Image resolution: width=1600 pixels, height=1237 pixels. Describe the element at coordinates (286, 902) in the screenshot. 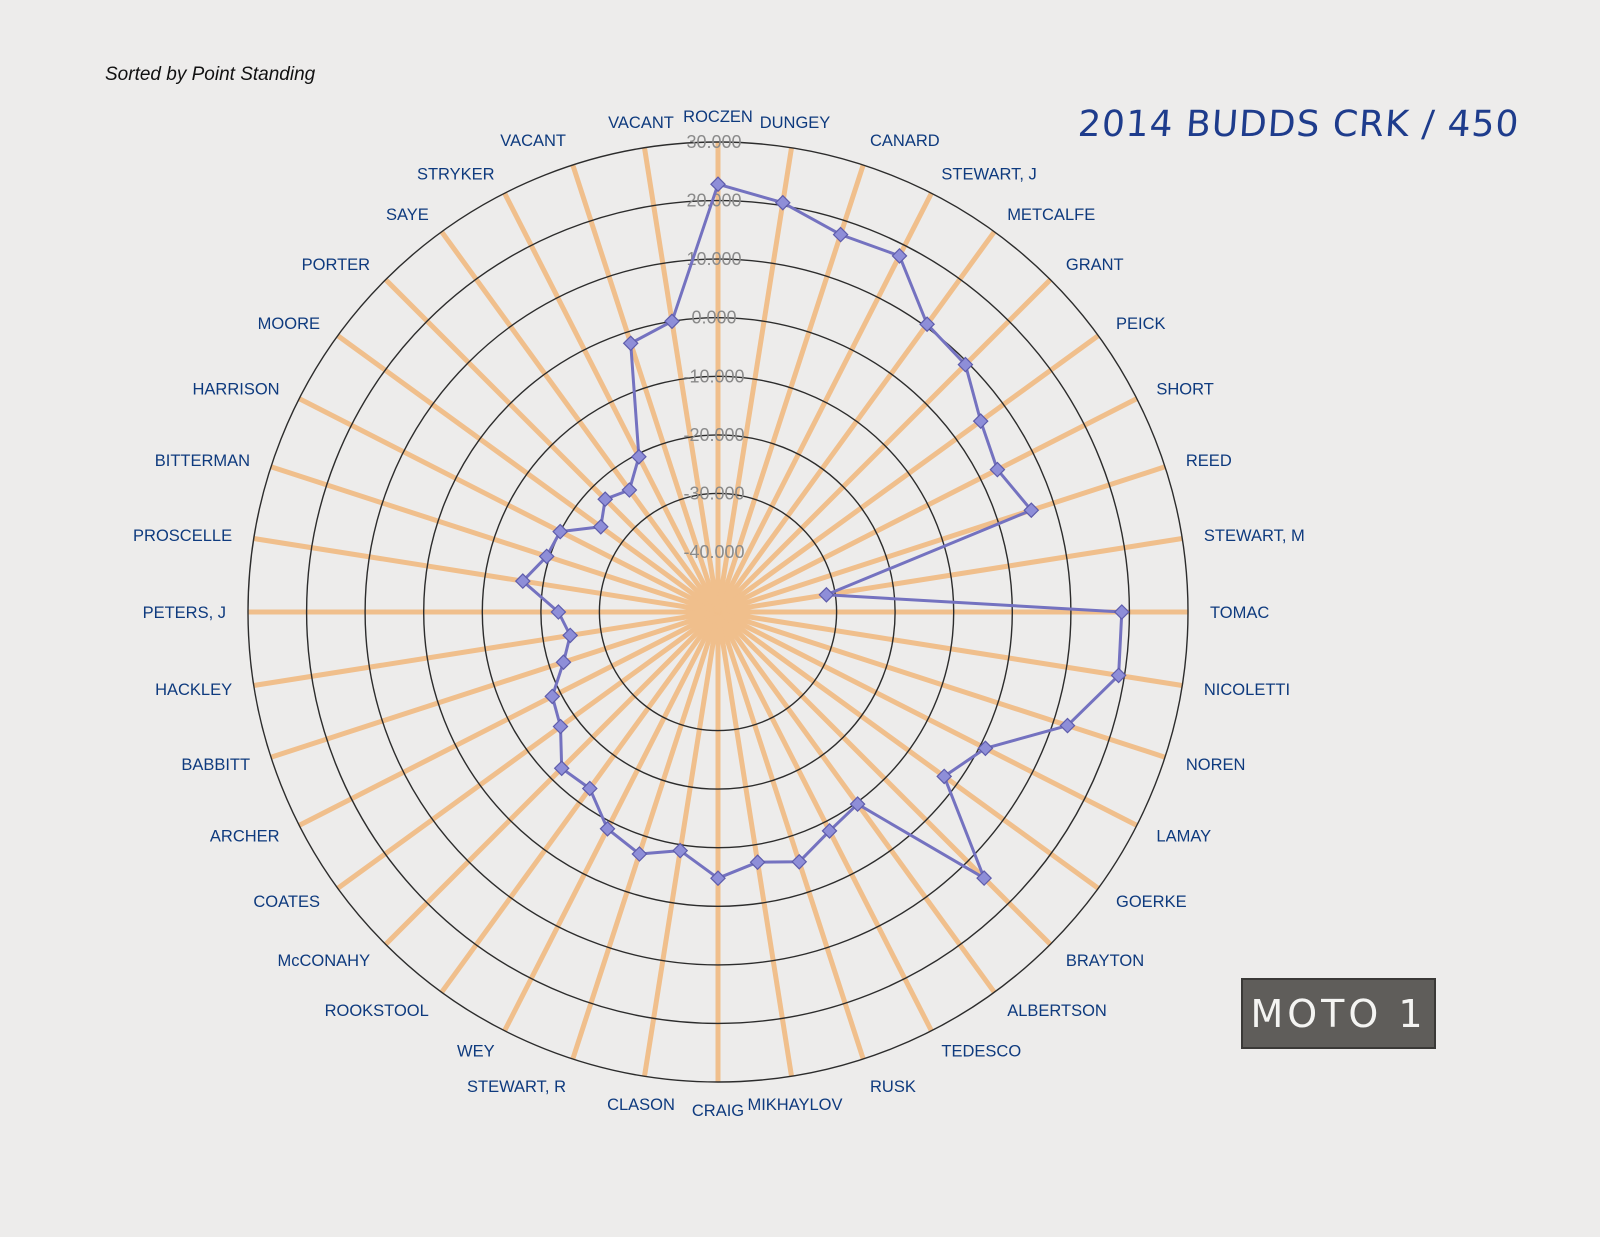

I see `category-label: COATES` at that location.